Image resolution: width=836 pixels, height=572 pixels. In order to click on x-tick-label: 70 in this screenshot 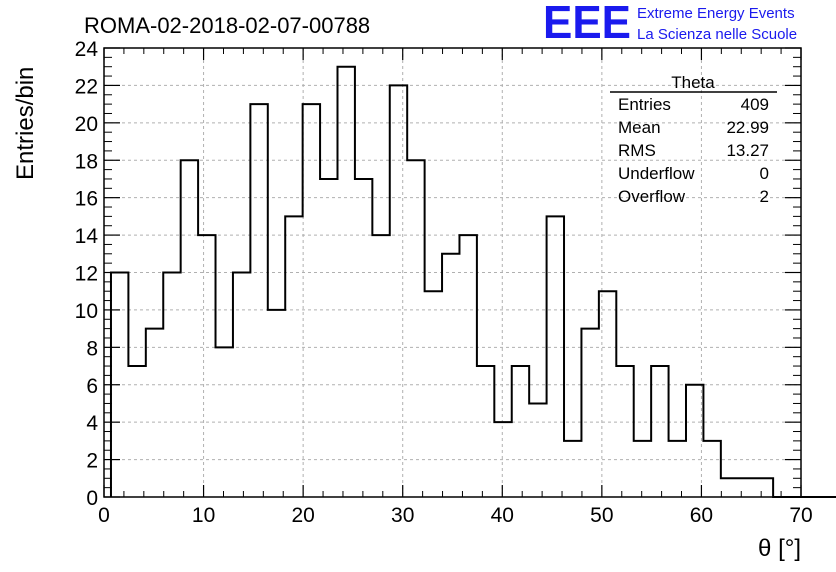, I will do `click(800, 515)`.